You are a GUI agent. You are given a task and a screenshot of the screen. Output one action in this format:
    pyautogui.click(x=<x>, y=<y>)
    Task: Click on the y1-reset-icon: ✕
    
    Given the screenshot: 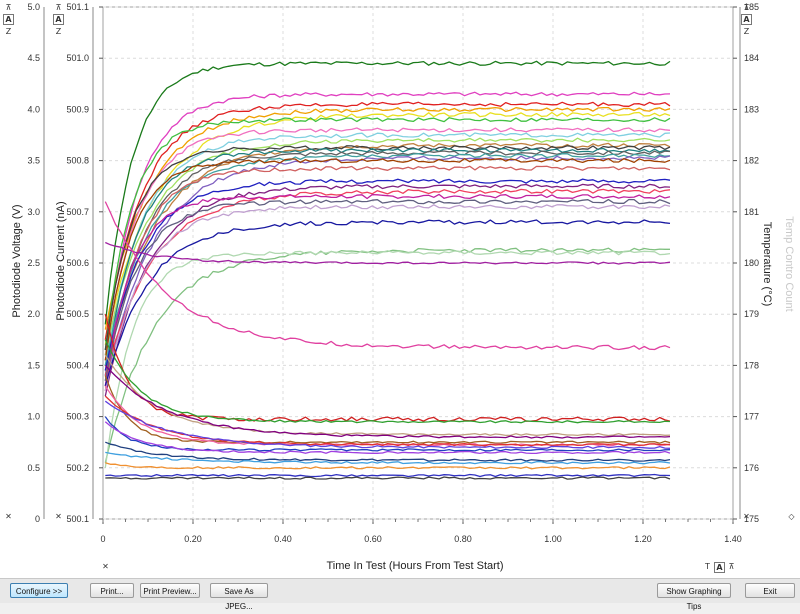 What is the action you would take?
    pyautogui.click(x=8, y=516)
    